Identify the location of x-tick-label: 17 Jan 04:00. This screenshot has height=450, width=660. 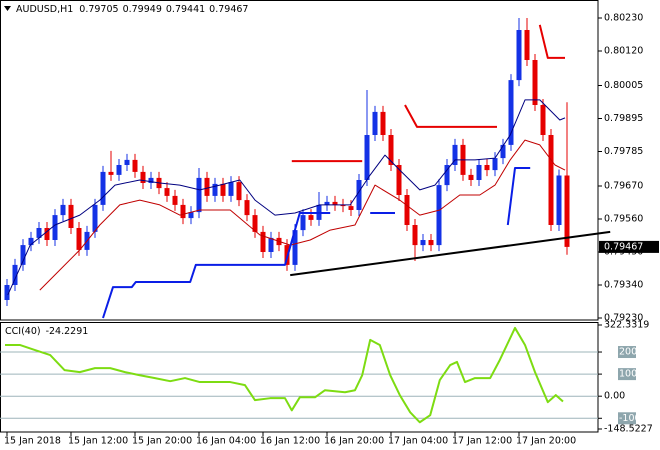
(418, 441).